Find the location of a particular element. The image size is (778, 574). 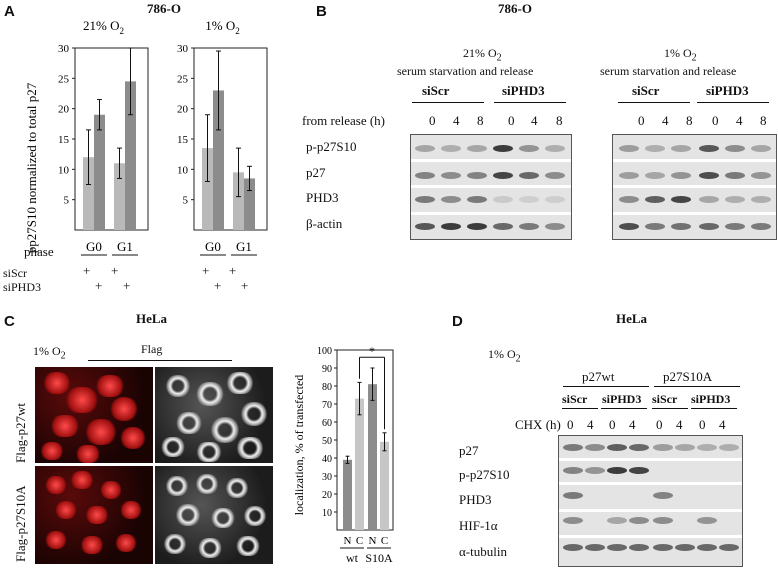

panel-a-cell-line: 786-O is located at coordinates (164, 8).